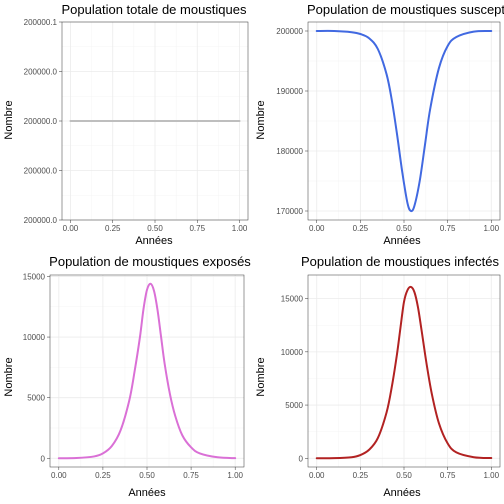 The image size is (504, 504). What do you see at coordinates (150, 261) in the screenshot?
I see `chart-title: Population de moustiques exposés` at bounding box center [150, 261].